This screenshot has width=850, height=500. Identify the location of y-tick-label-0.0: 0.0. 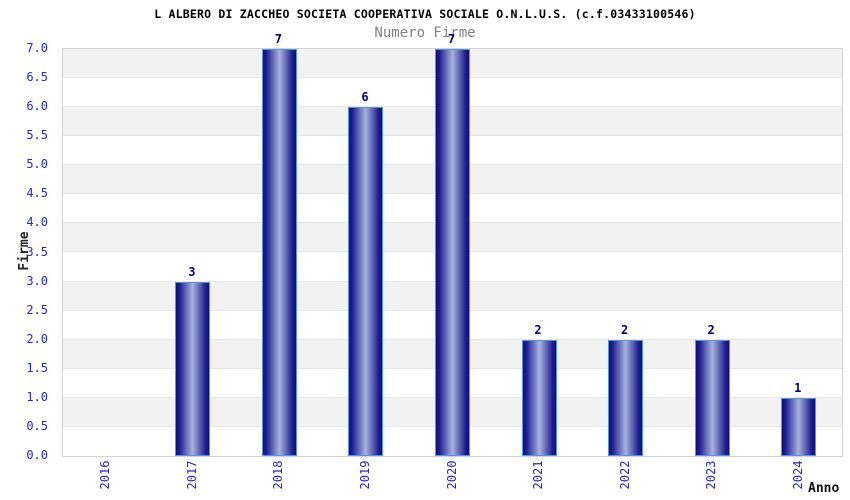
(37, 455).